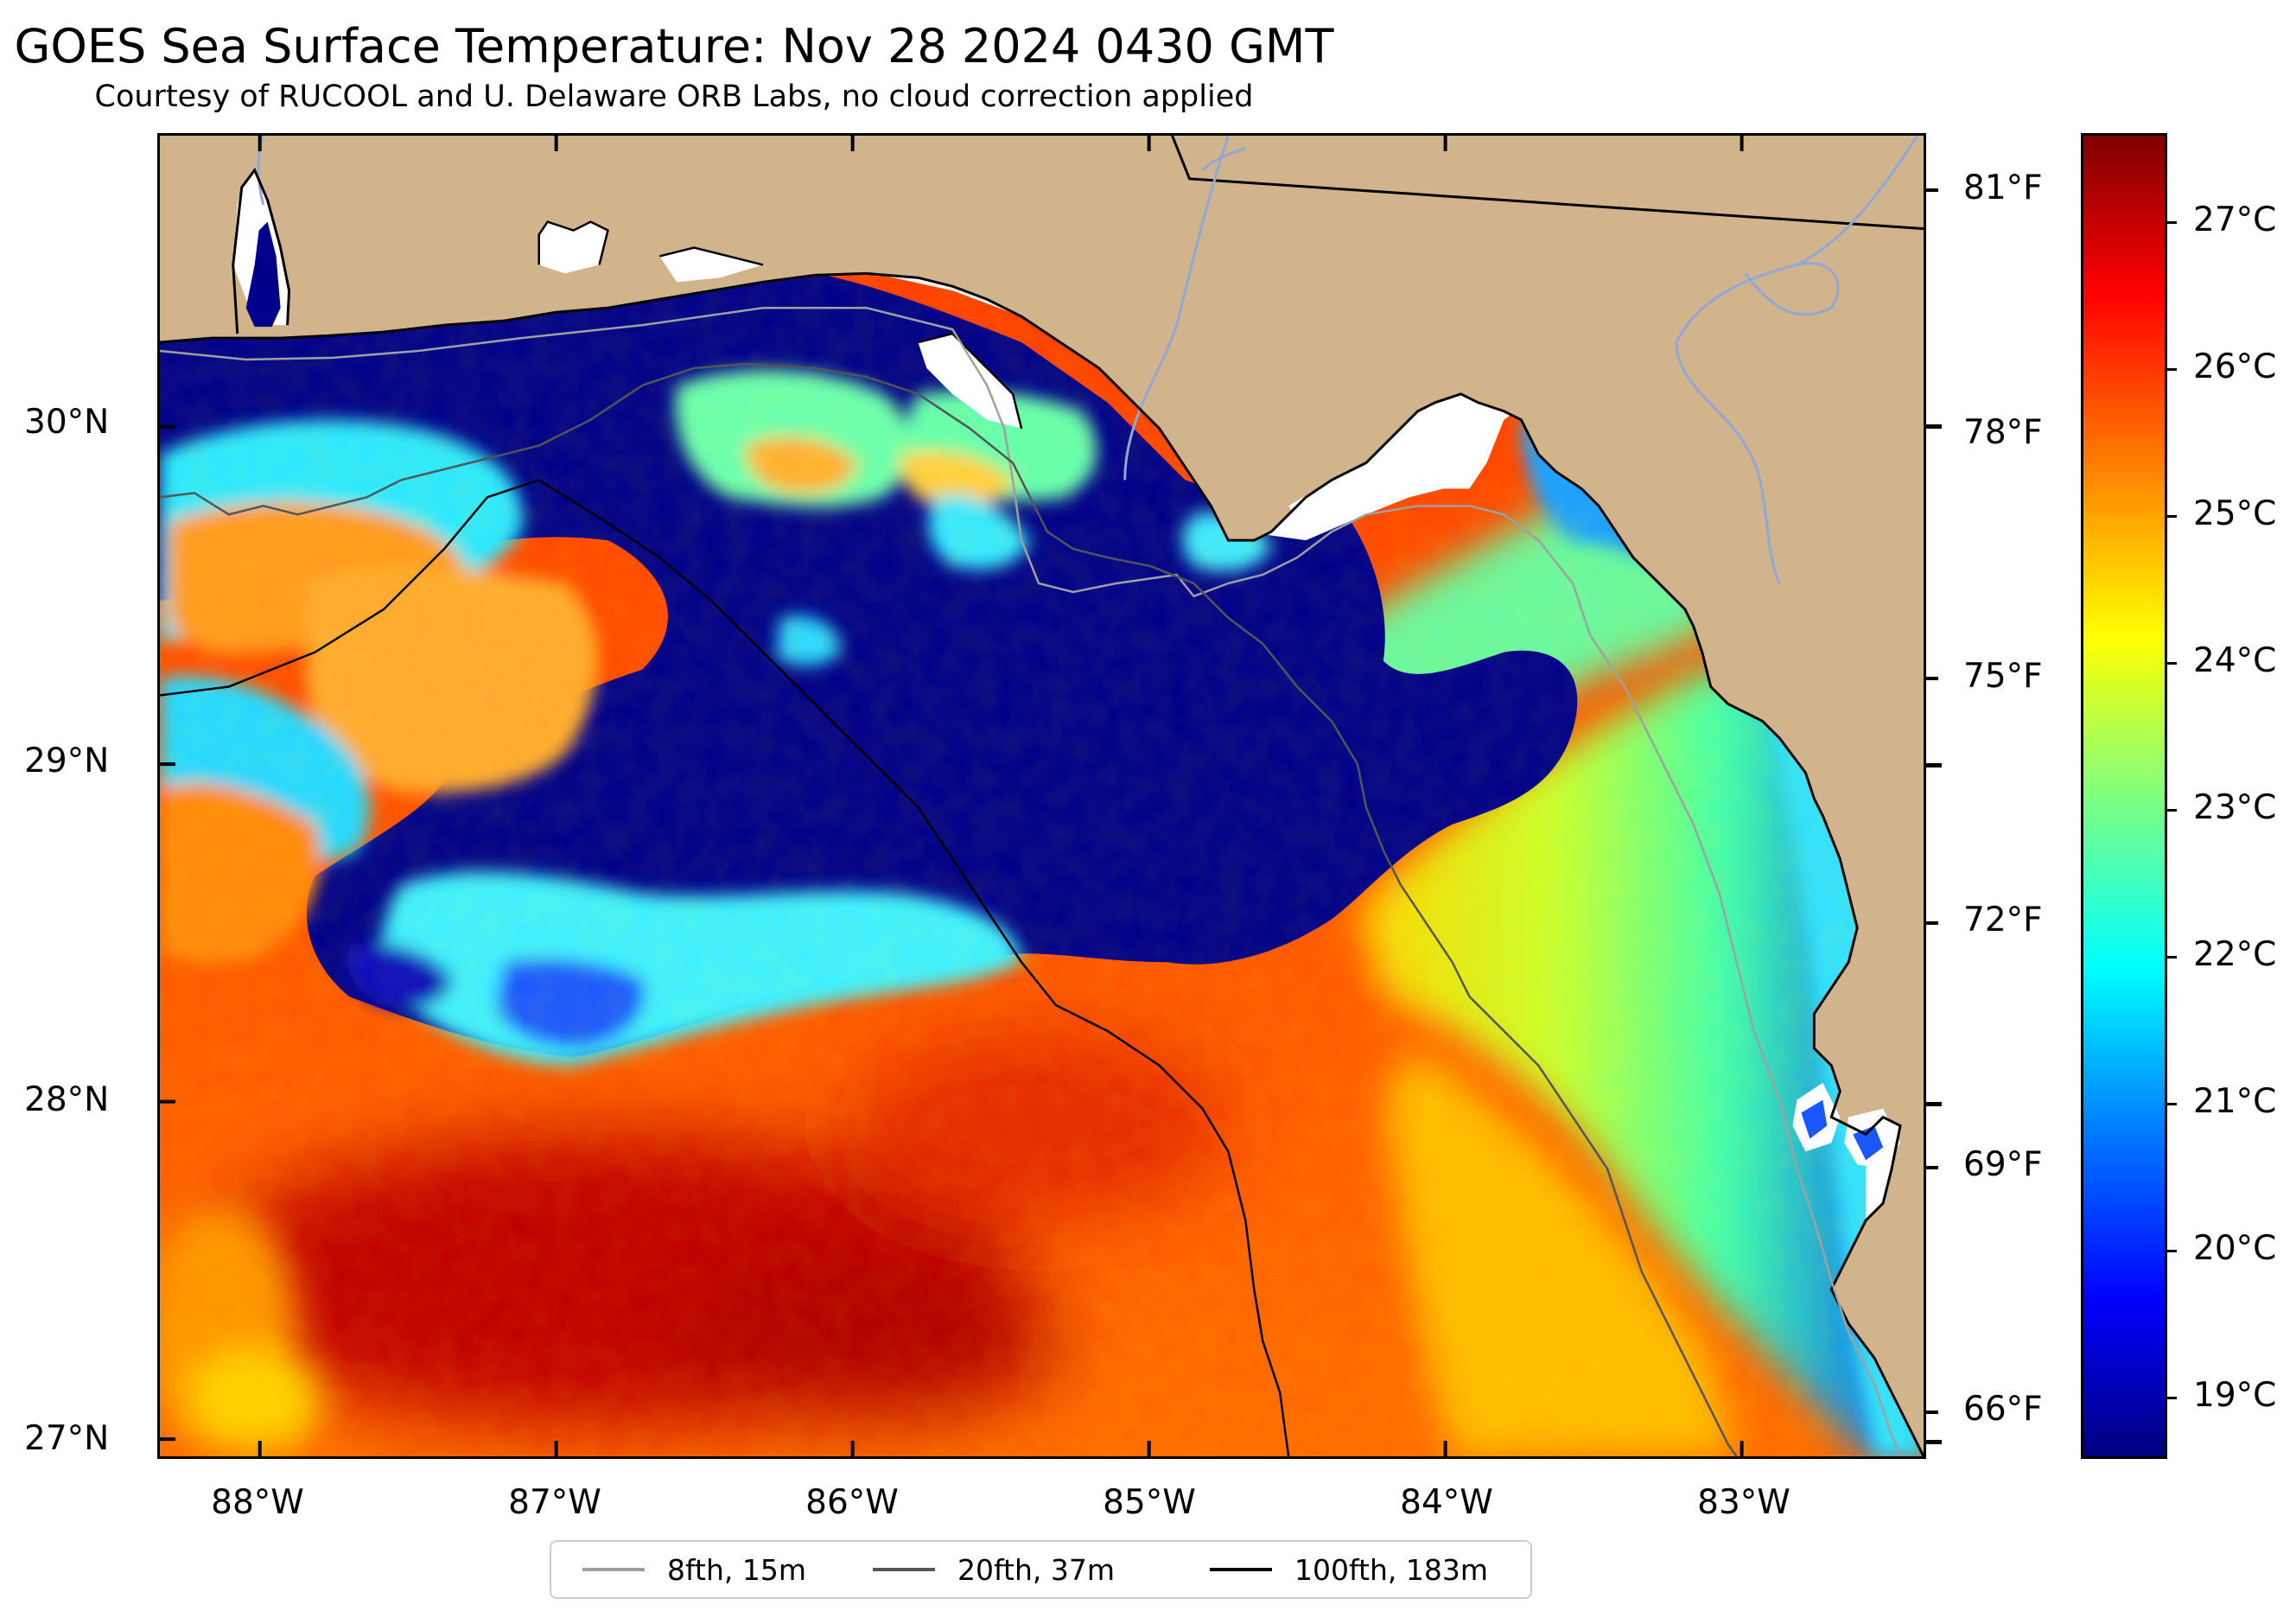 This screenshot has width=2296, height=1624. What do you see at coordinates (67, 1100) in the screenshot?
I see `lat-label-28n: 28°N` at bounding box center [67, 1100].